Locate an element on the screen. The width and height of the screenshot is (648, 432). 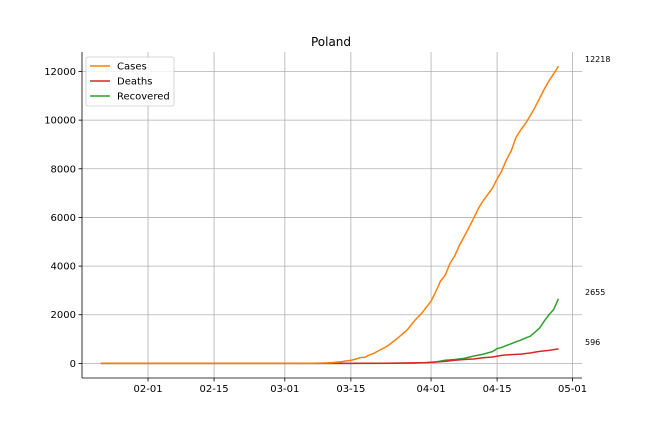
end-label-deaths: 596 is located at coordinates (592, 342).